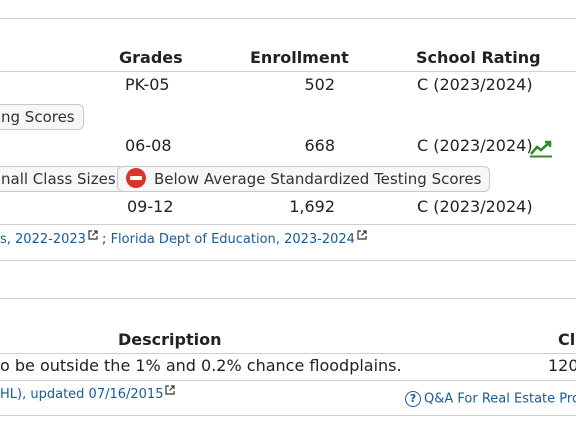  I want to click on school-grades: 06-08, so click(148, 145).